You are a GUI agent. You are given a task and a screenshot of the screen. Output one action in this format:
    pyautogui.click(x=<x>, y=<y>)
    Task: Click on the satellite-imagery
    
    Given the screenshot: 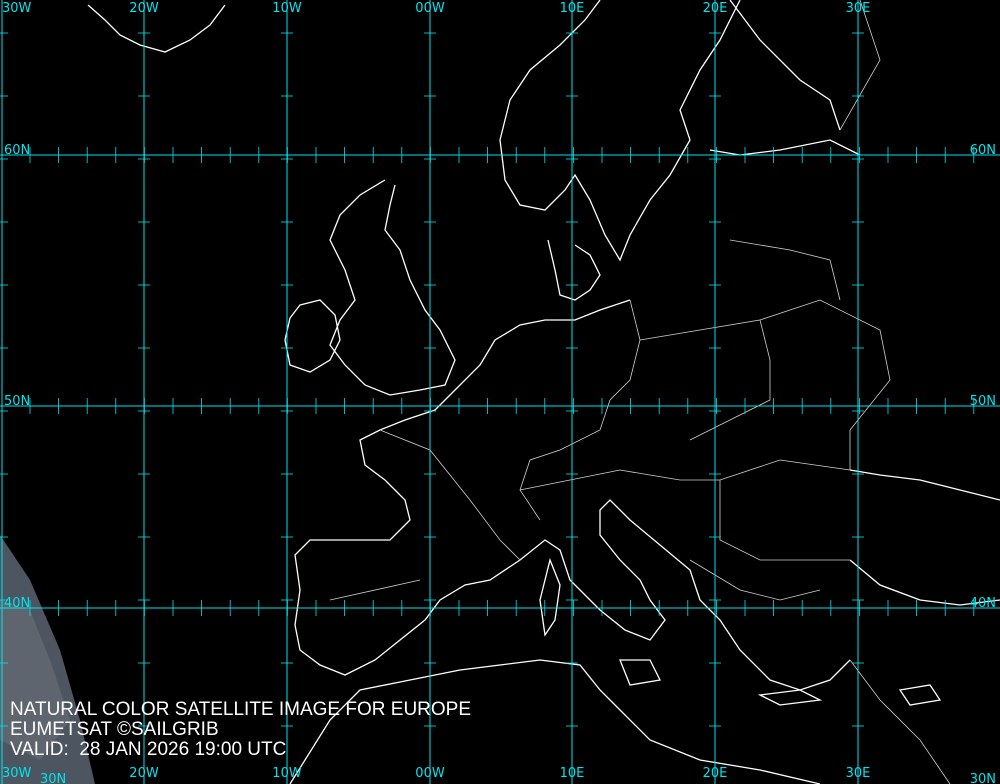 What is the action you would take?
    pyautogui.click(x=47, y=659)
    